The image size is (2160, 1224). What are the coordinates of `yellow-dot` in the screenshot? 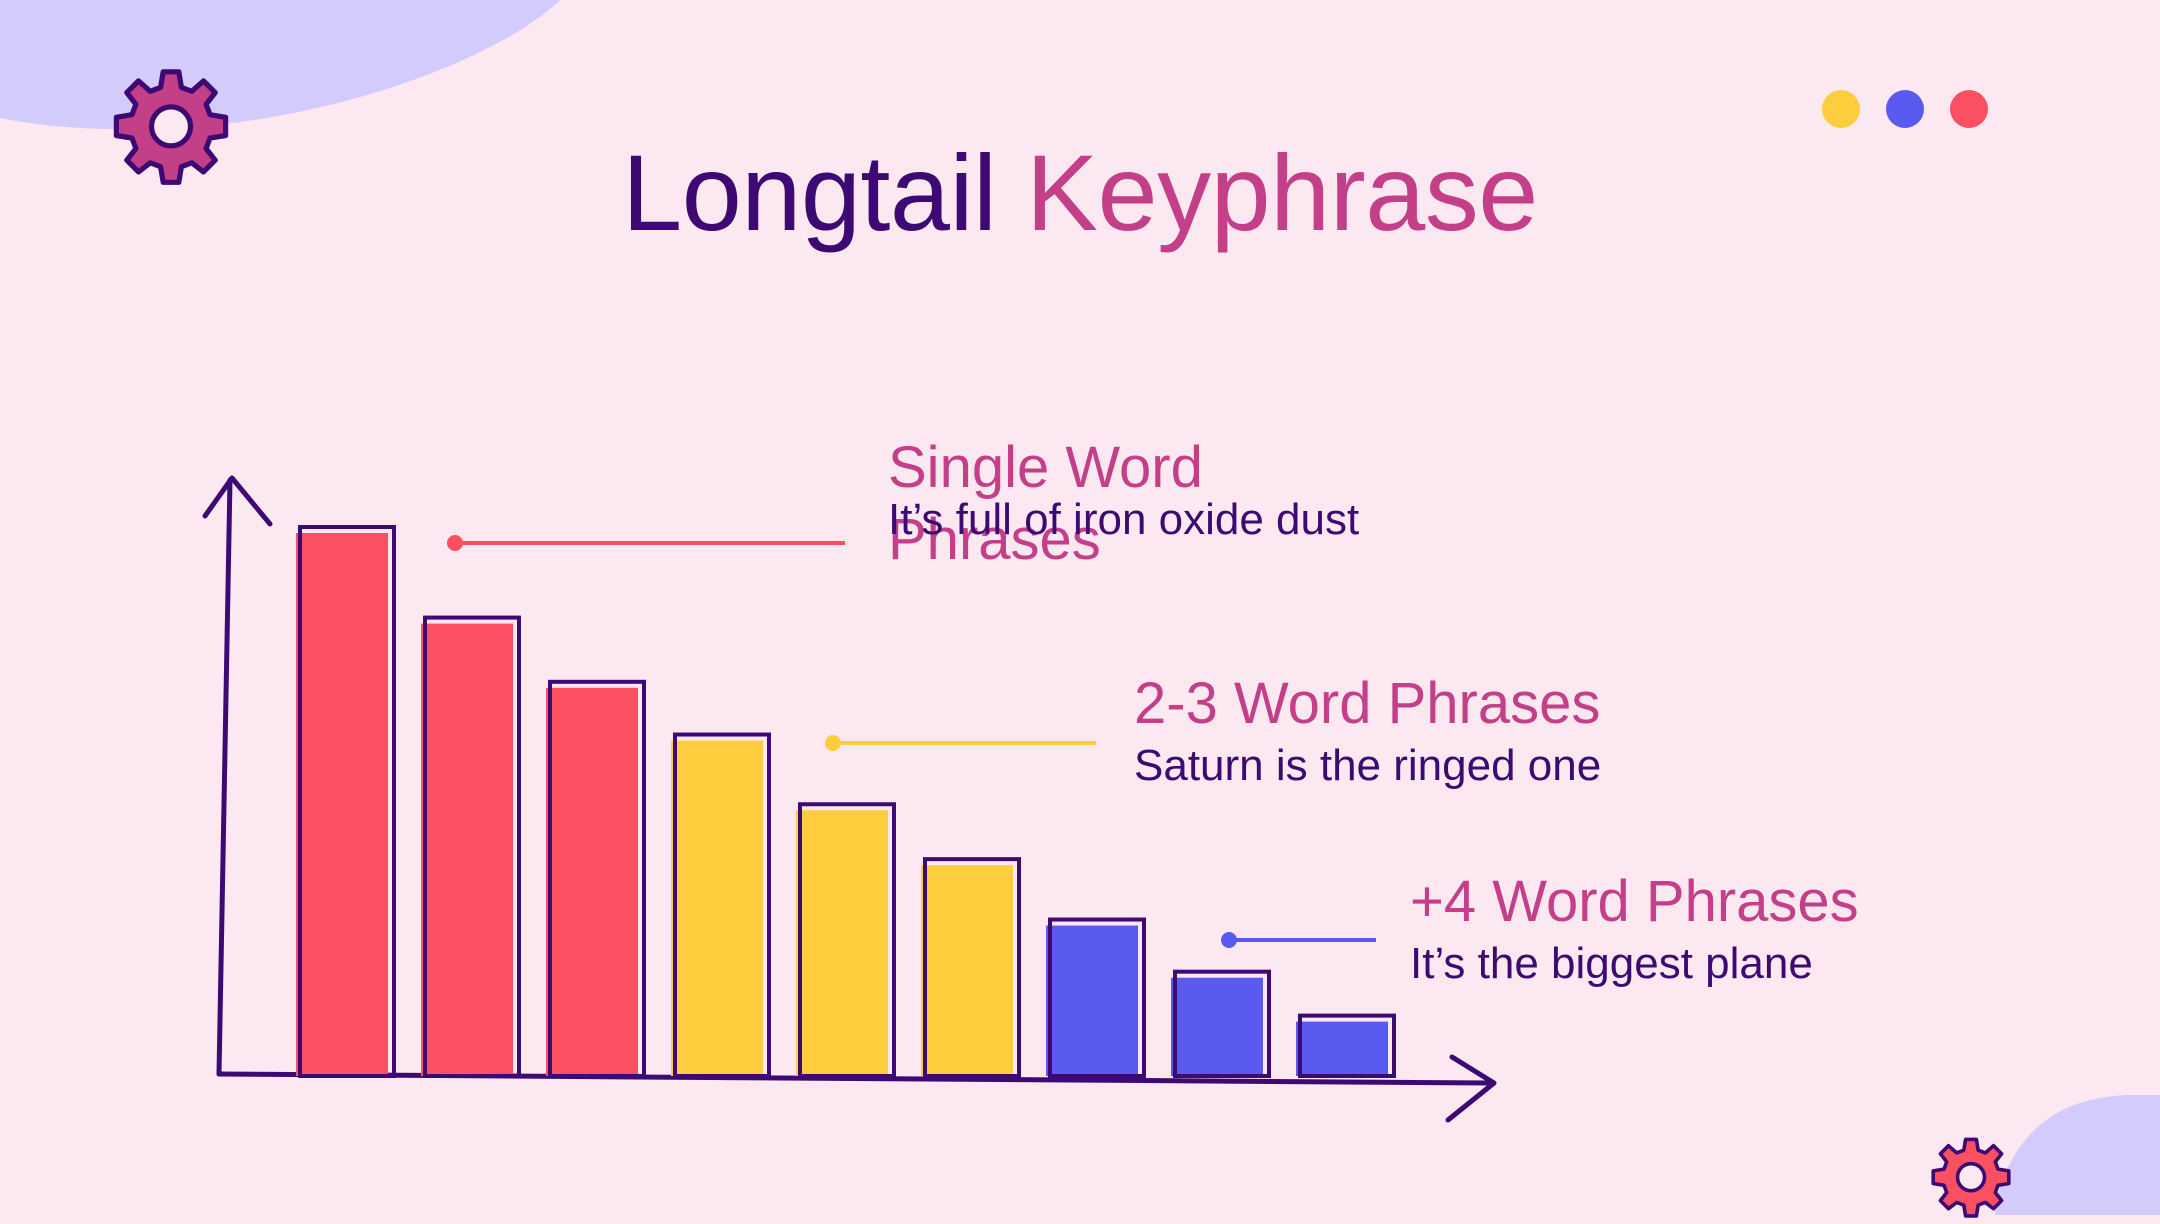 It's located at (1841, 109).